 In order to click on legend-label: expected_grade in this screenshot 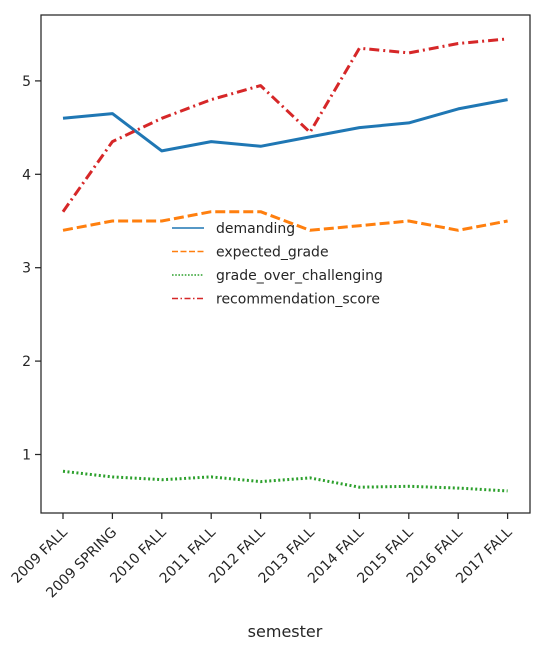, I will do `click(272, 253)`.